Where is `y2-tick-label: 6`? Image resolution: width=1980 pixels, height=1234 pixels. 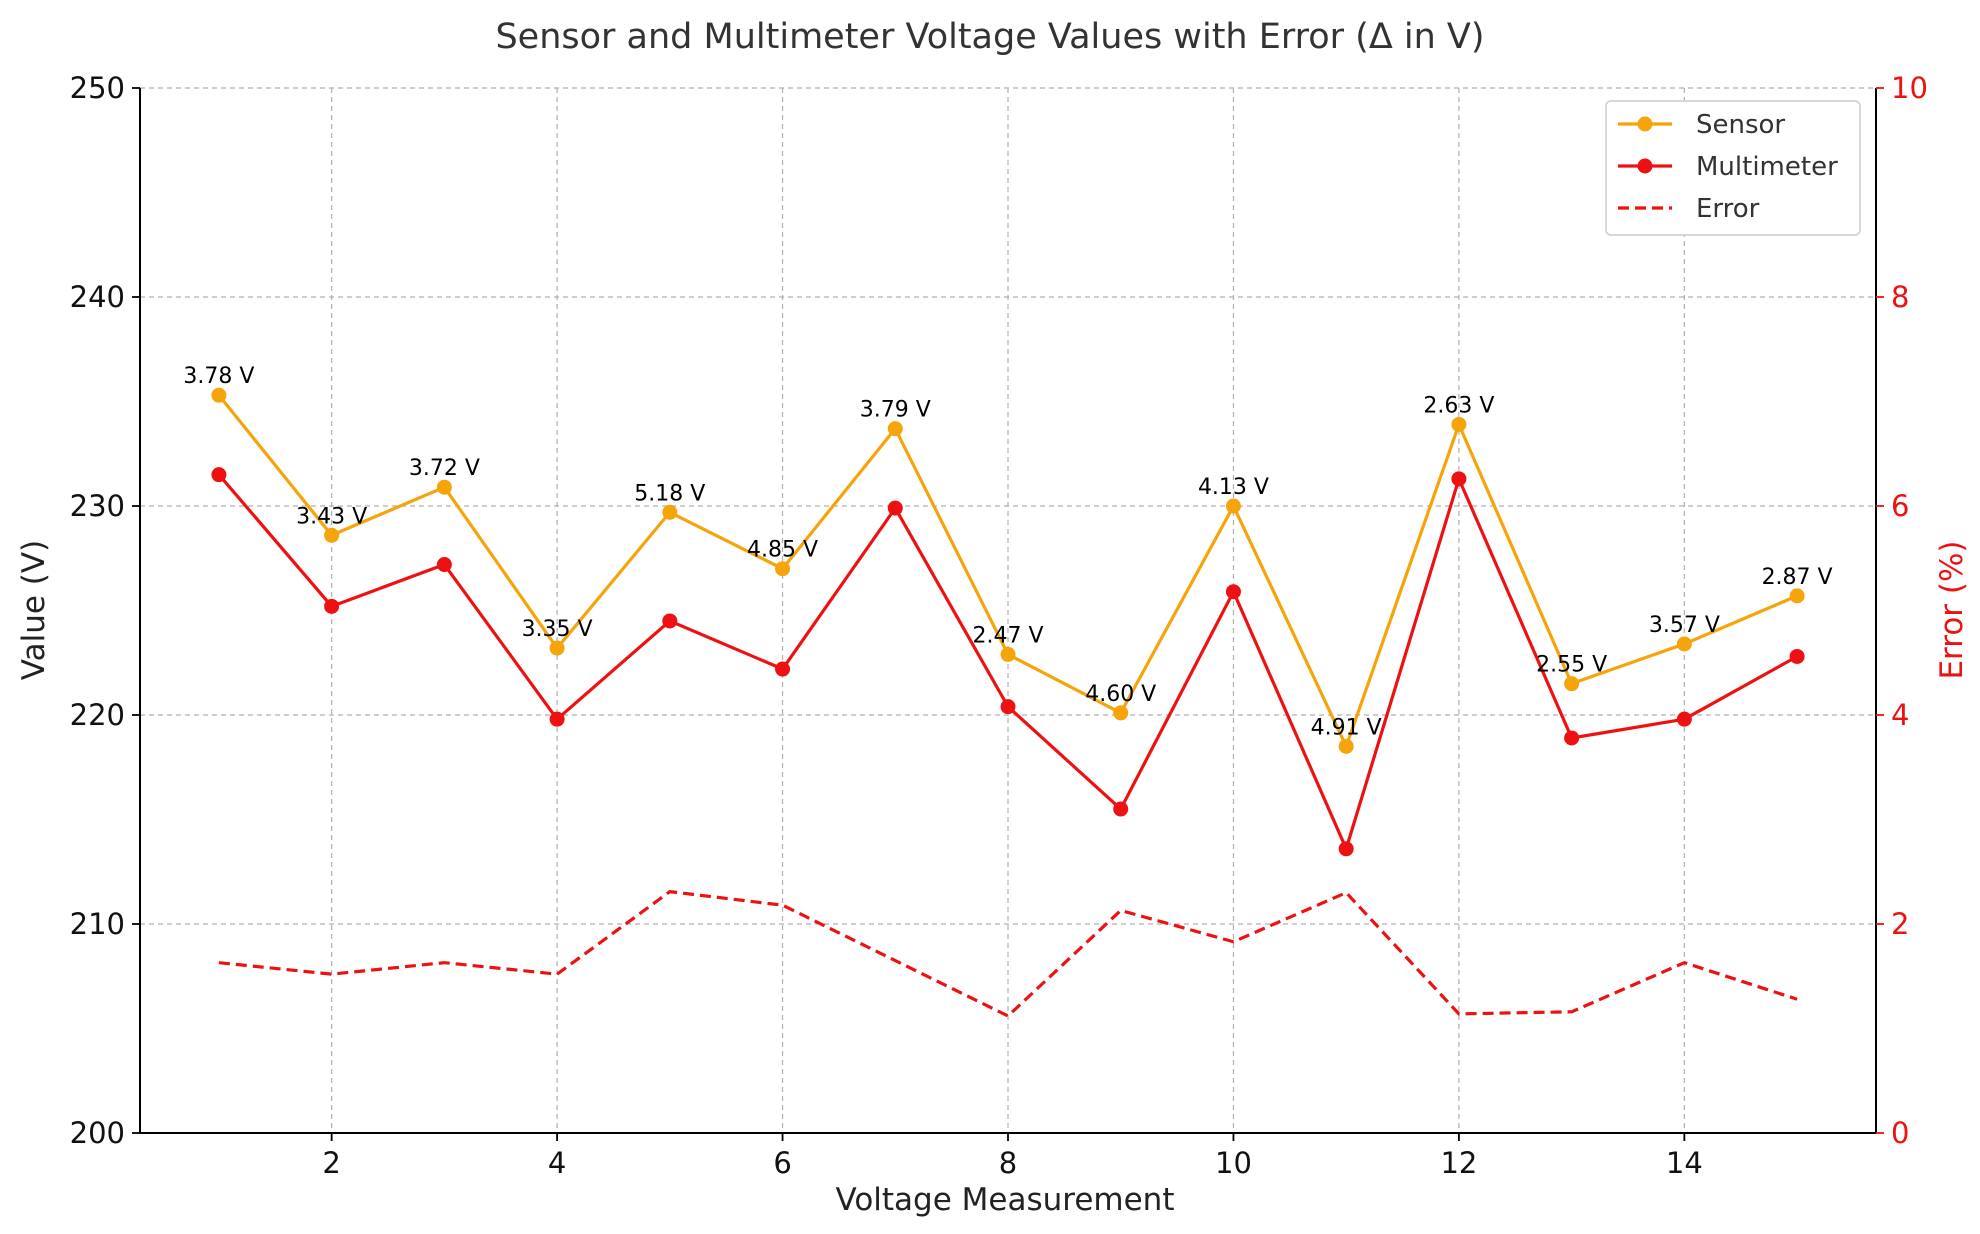
y2-tick-label: 6 is located at coordinates (1900, 506).